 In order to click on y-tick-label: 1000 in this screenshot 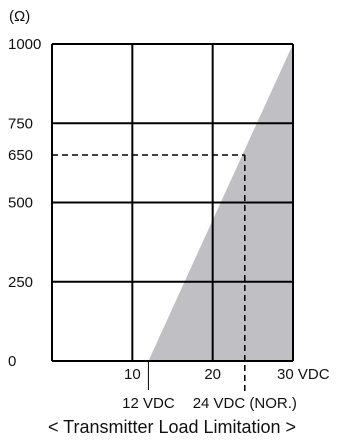, I will do `click(24, 44)`.